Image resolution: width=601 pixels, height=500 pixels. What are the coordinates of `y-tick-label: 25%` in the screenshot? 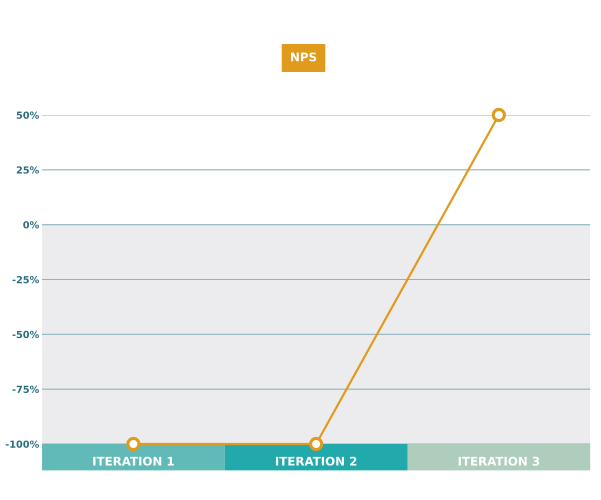 It's located at (27, 170).